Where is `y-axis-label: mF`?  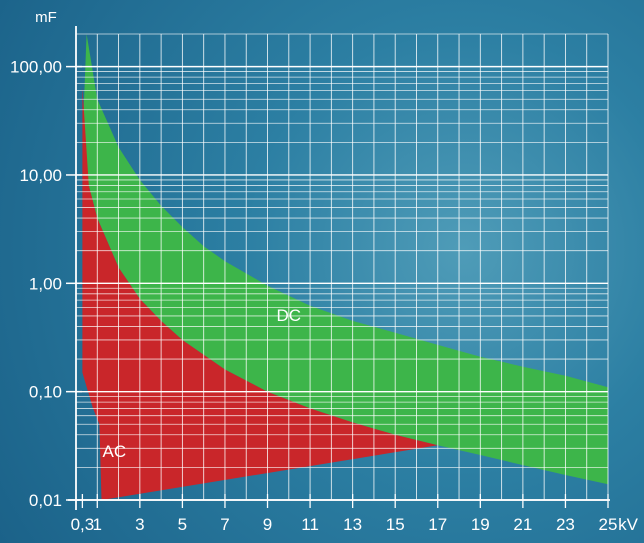
y-axis-label: mF is located at coordinates (46, 17).